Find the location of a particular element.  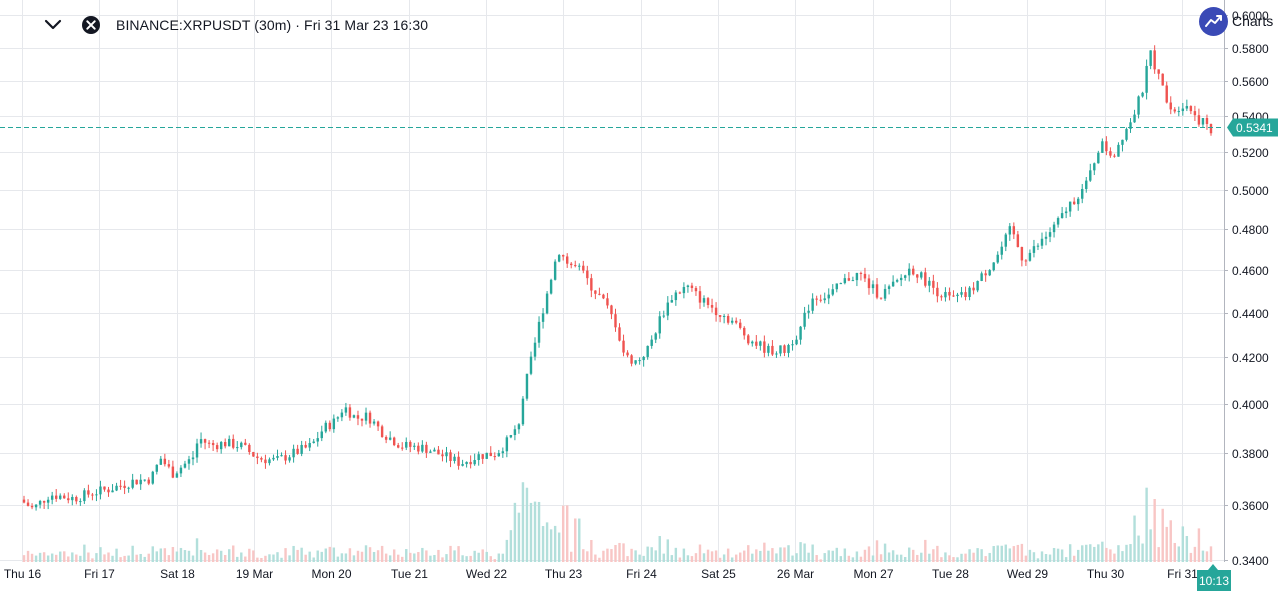

brand: Charts is located at coordinates (1236, 21).